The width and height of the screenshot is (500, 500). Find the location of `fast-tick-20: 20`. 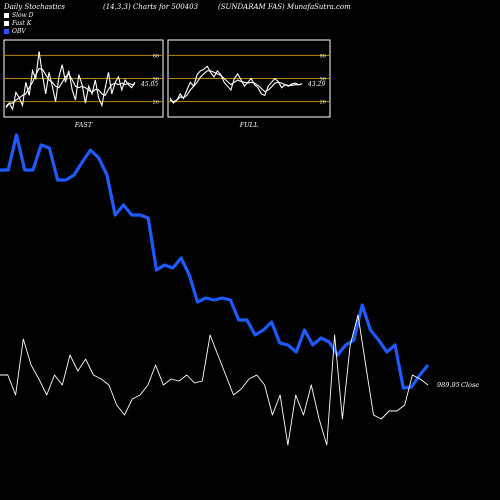

fast-tick-20: 20 is located at coordinates (156, 103).